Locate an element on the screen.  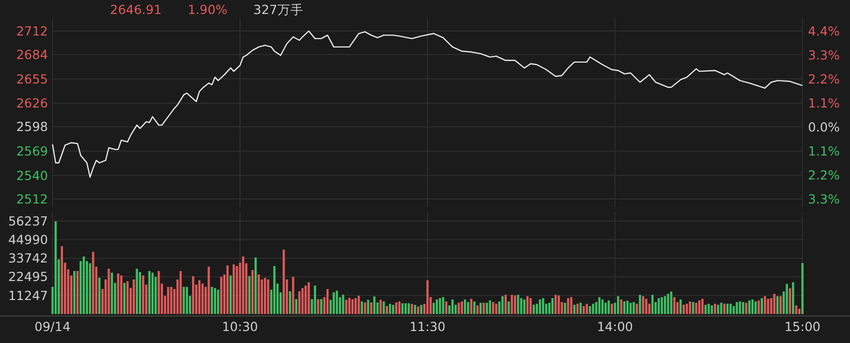
text: 2646.91 is located at coordinates (136, 9).